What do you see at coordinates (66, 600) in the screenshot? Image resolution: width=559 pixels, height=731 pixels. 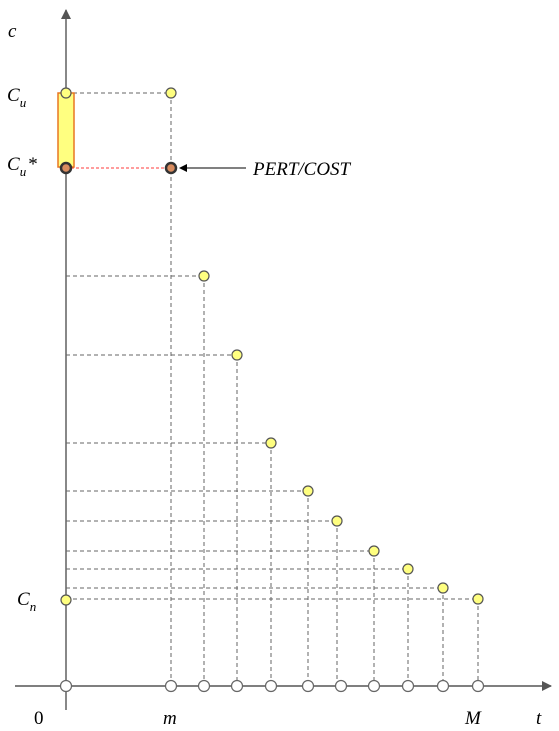 I see `cn-point` at bounding box center [66, 600].